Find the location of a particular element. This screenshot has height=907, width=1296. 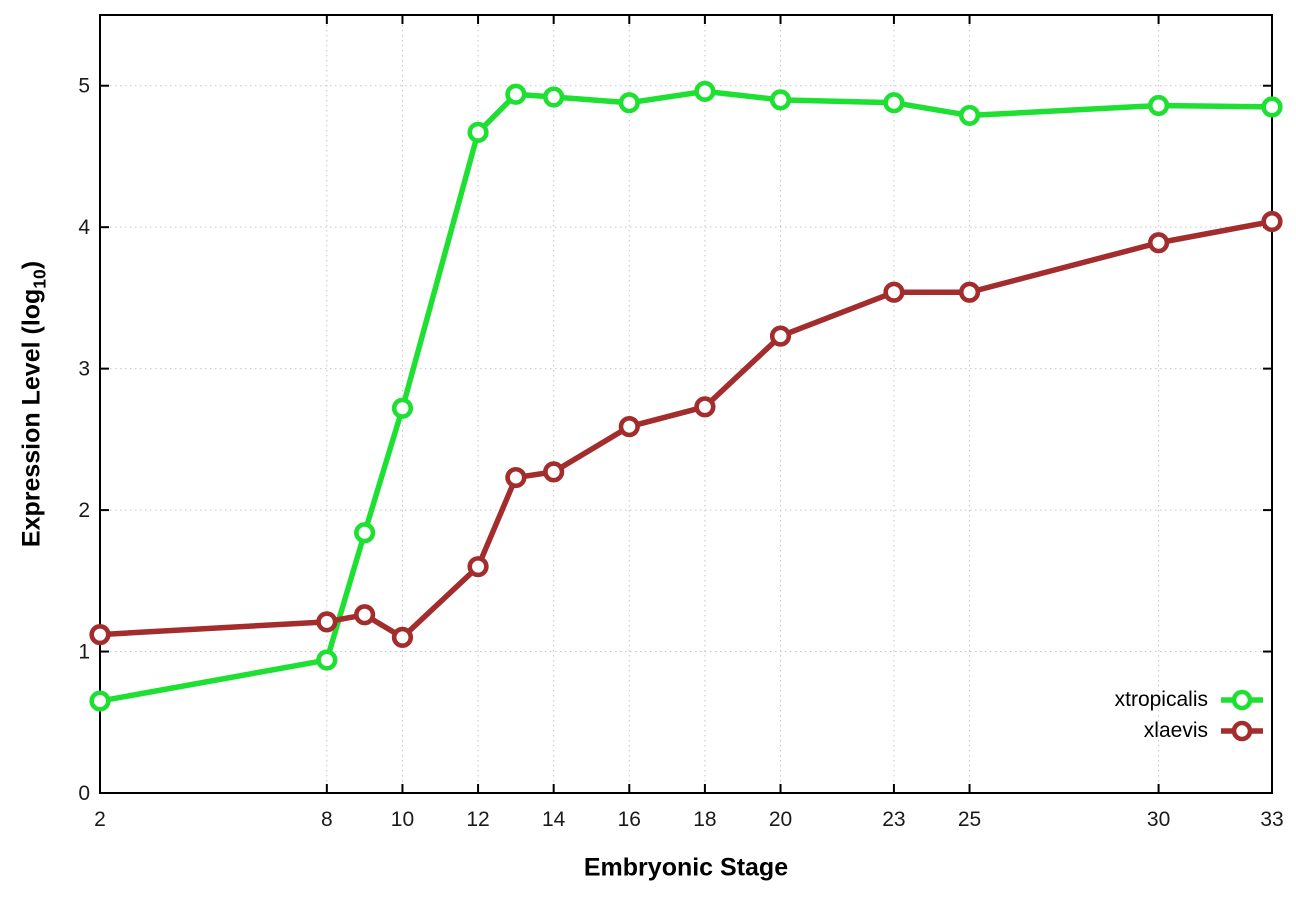

x-tick-label: 16 is located at coordinates (629, 819).